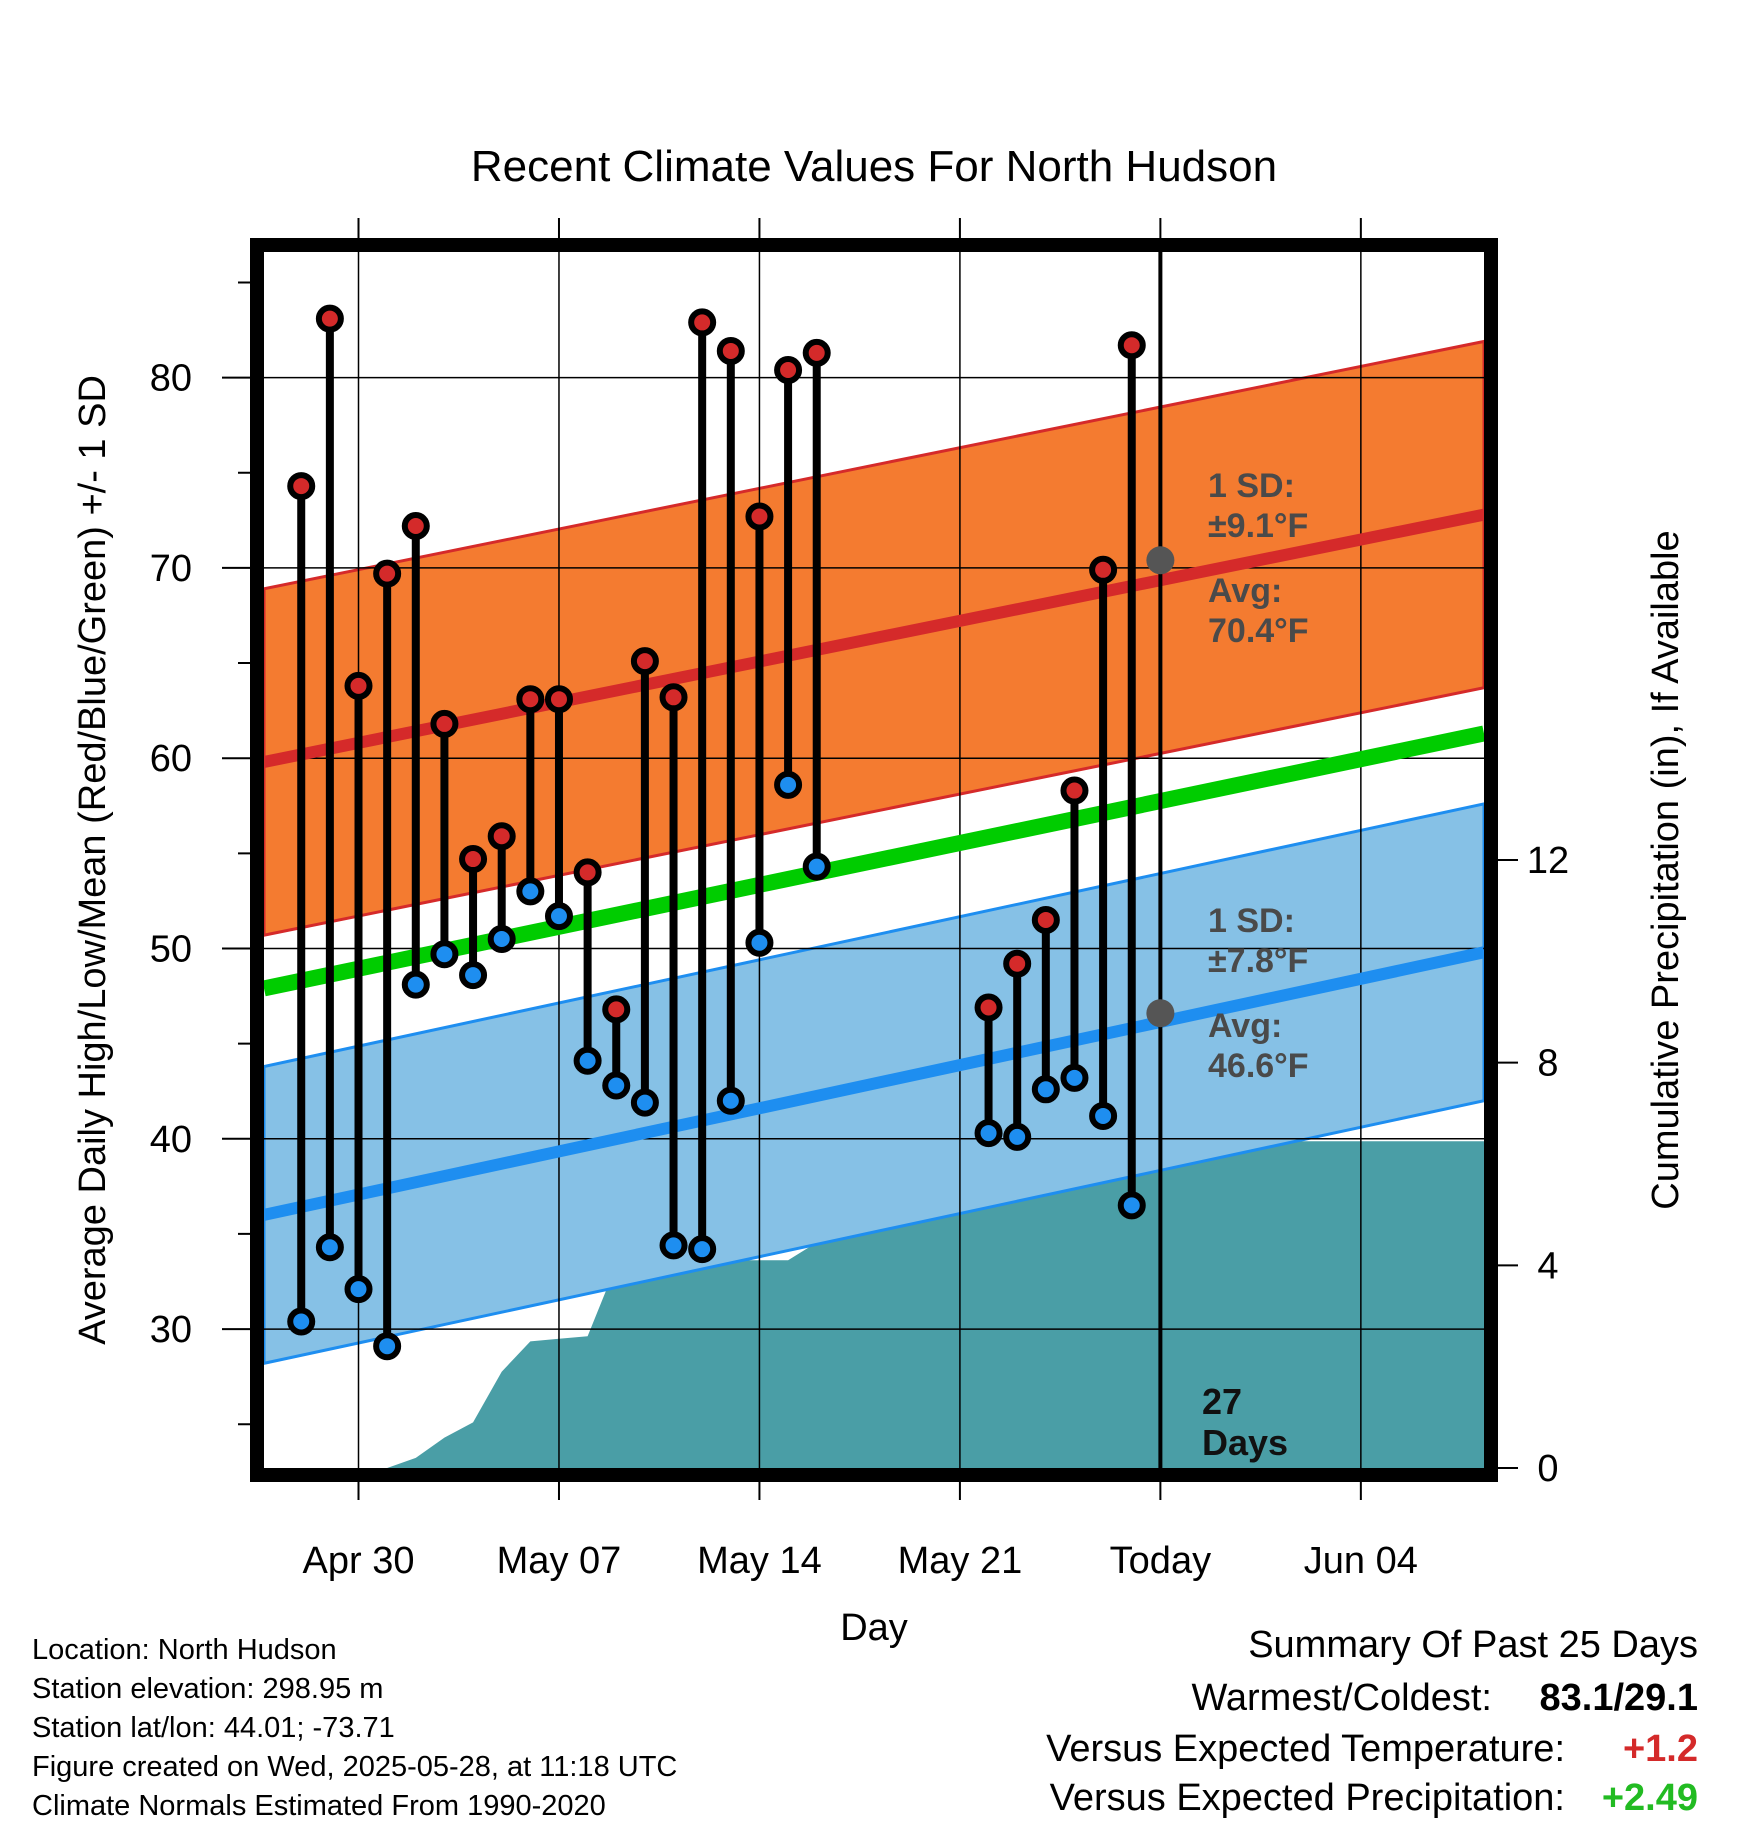 The height and width of the screenshot is (1828, 1748). I want to click on summary-warmest-label: Warmest/Coldest:, so click(1341, 1698).